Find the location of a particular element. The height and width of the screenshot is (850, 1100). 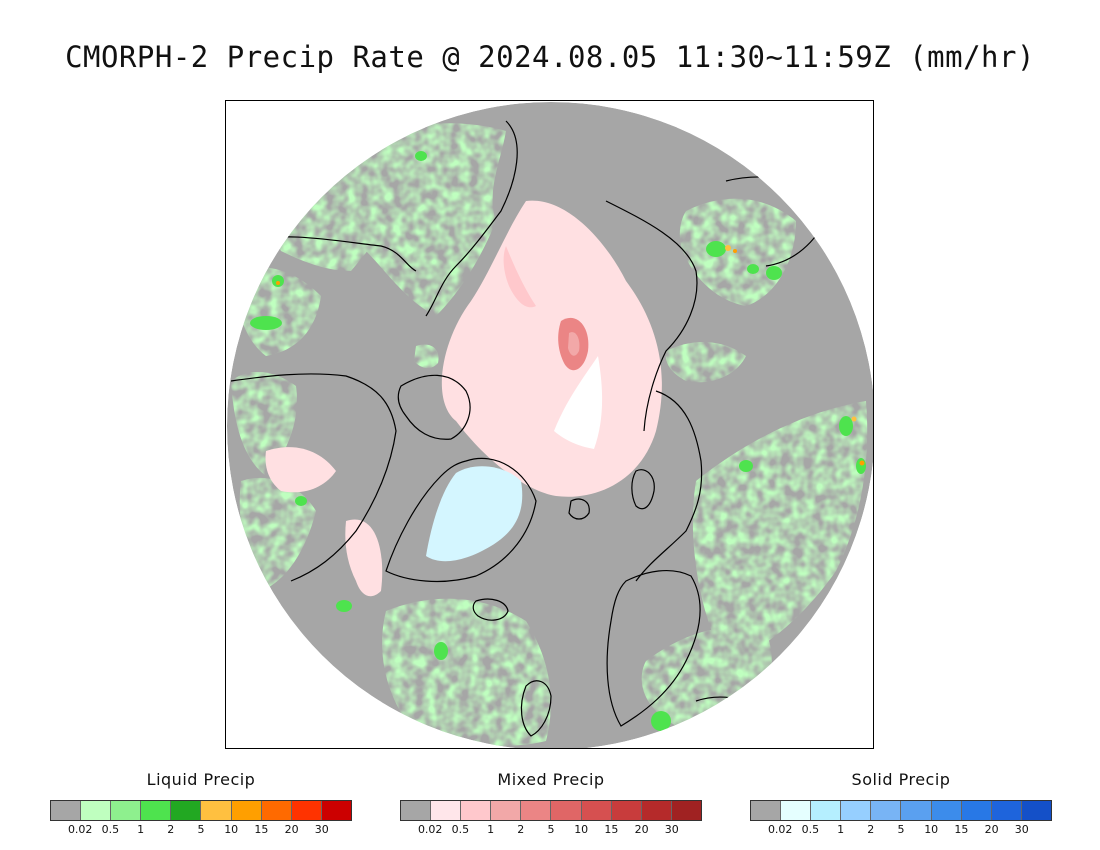

liquid-precip-region-north-atlantic is located at coordinates (466, 672).